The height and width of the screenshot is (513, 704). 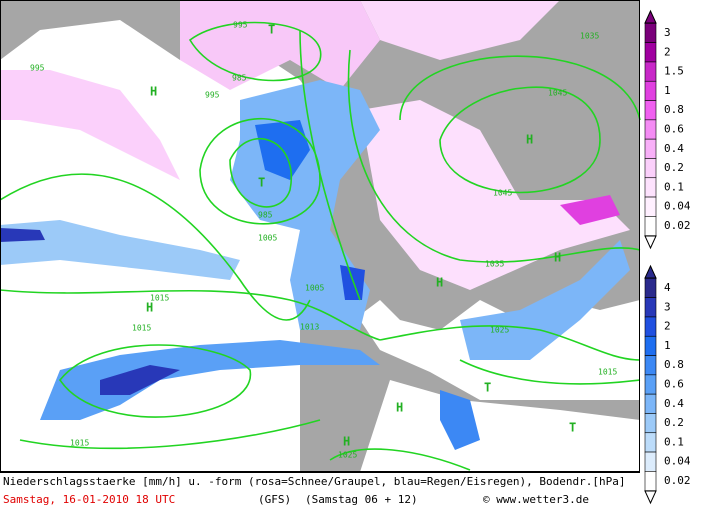 What do you see at coordinates (314, 288) in the screenshot?
I see `pressure-label: 1005` at bounding box center [314, 288].